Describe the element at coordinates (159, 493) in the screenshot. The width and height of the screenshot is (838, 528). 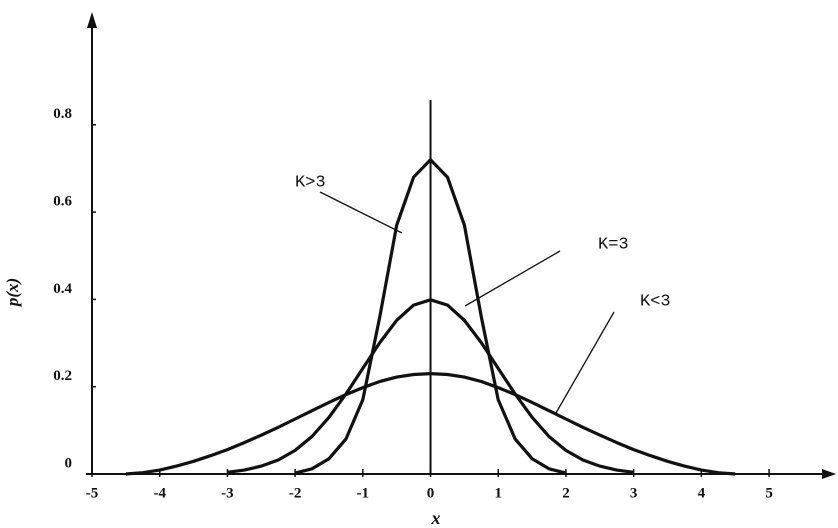
I see `x-tick-label: -4` at that location.